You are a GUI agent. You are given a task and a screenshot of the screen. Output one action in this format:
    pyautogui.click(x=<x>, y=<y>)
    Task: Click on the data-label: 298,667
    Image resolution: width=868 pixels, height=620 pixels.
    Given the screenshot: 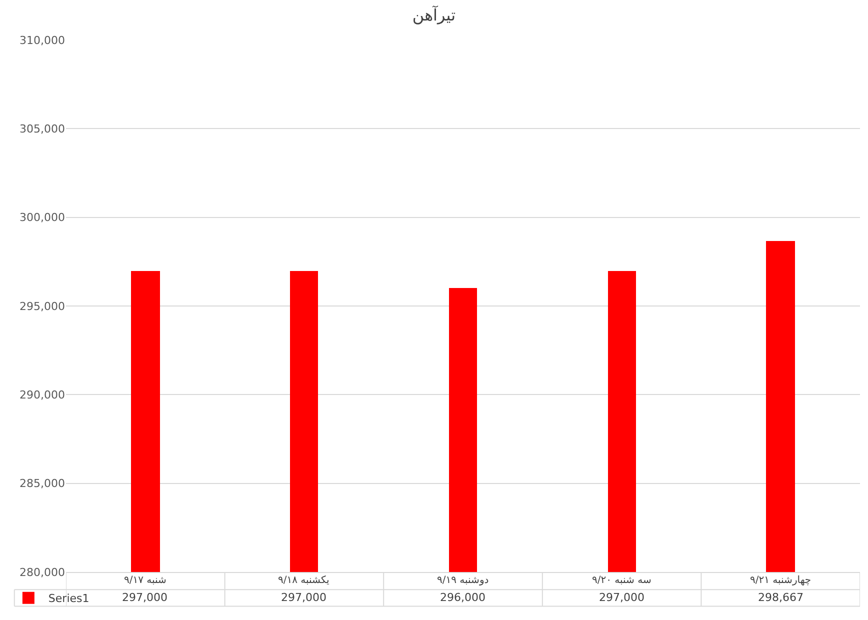 What is the action you would take?
    pyautogui.click(x=781, y=597)
    